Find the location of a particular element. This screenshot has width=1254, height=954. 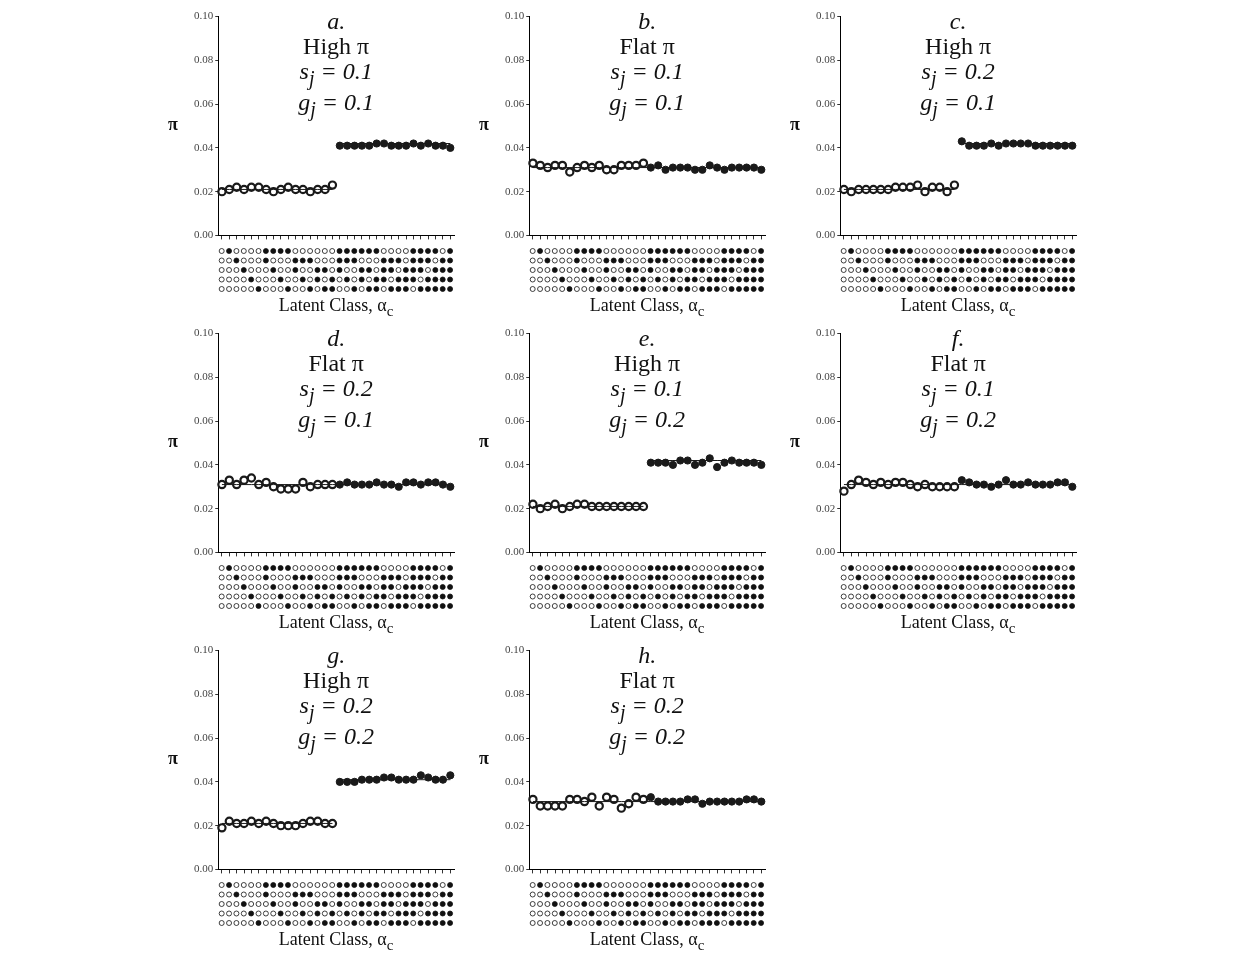

chart-title: g. is located at coordinates (336, 654).